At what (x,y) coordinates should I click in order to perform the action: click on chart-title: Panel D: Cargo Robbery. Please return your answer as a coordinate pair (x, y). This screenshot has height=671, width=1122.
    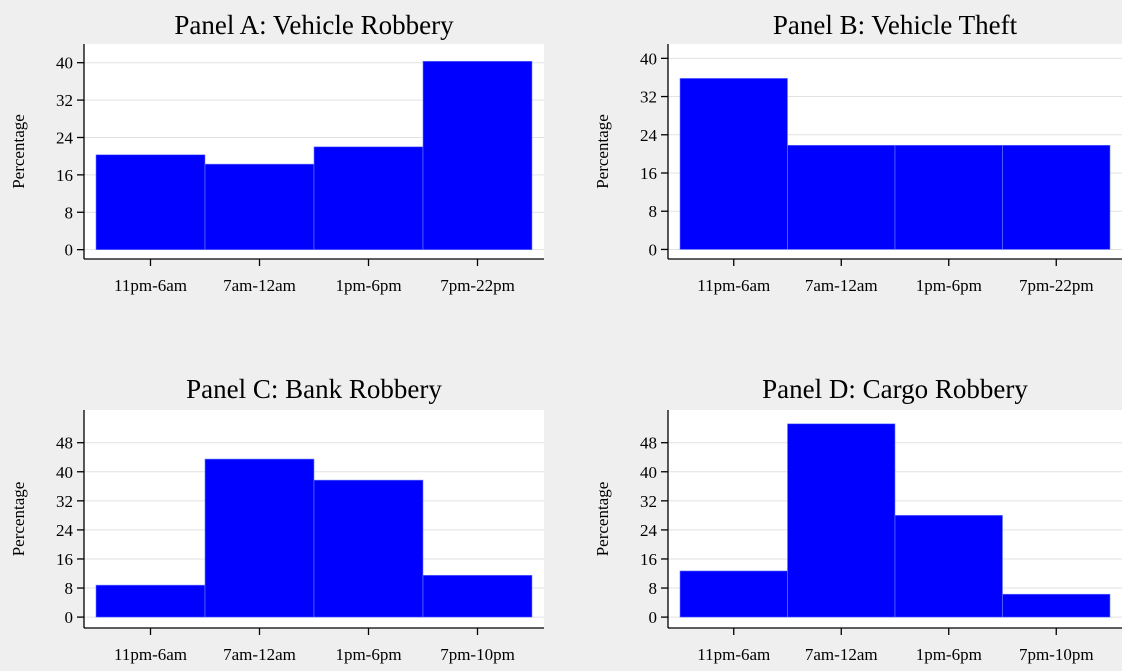
    Looking at the image, I should click on (895, 389).